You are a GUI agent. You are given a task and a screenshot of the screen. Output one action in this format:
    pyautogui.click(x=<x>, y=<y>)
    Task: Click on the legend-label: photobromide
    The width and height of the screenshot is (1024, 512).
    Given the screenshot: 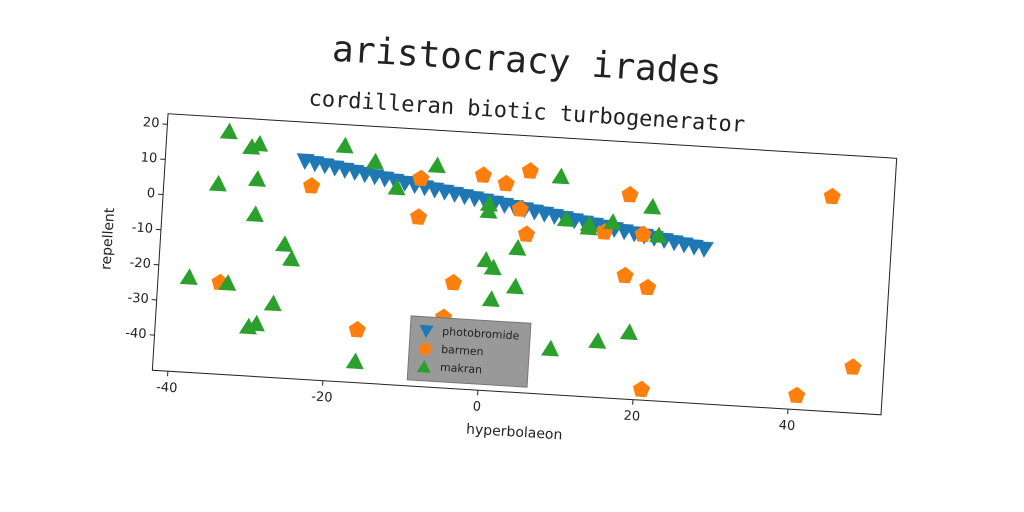 What is the action you would take?
    pyautogui.click(x=481, y=334)
    